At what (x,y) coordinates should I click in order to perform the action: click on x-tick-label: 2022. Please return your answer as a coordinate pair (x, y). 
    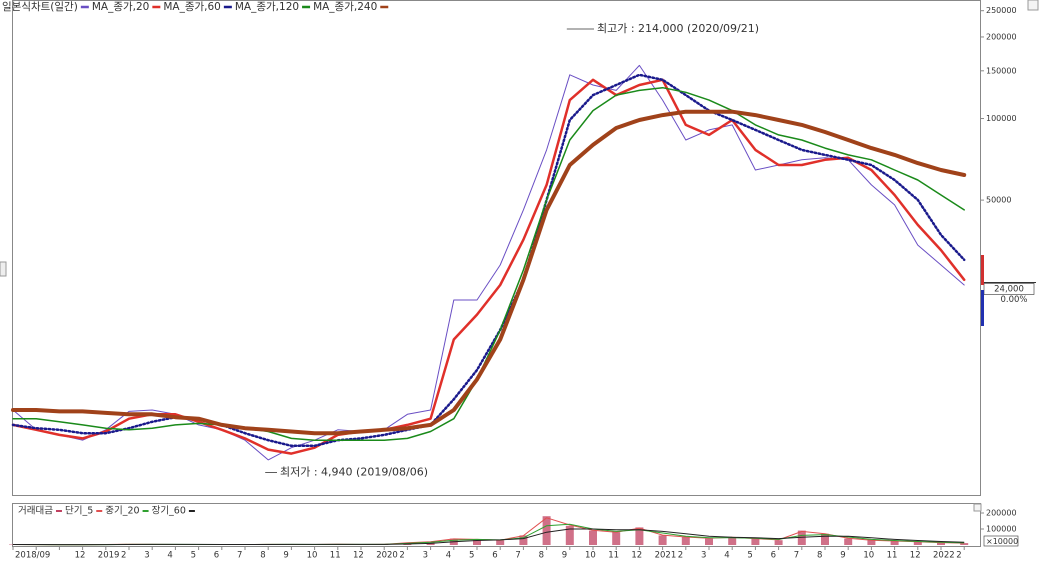
    Looking at the image, I should click on (944, 556).